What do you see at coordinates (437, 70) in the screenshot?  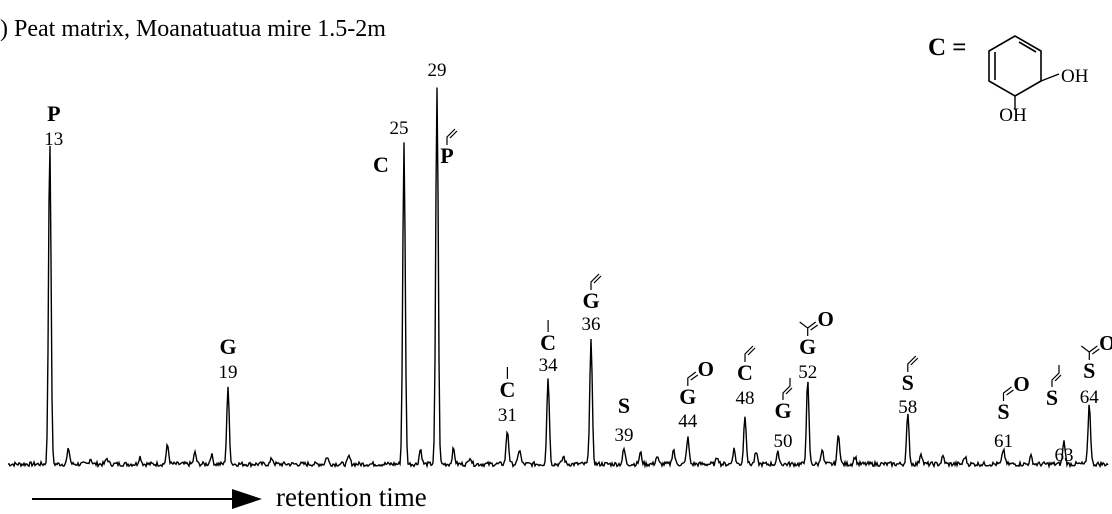 I see `peak-number-label: 29` at bounding box center [437, 70].